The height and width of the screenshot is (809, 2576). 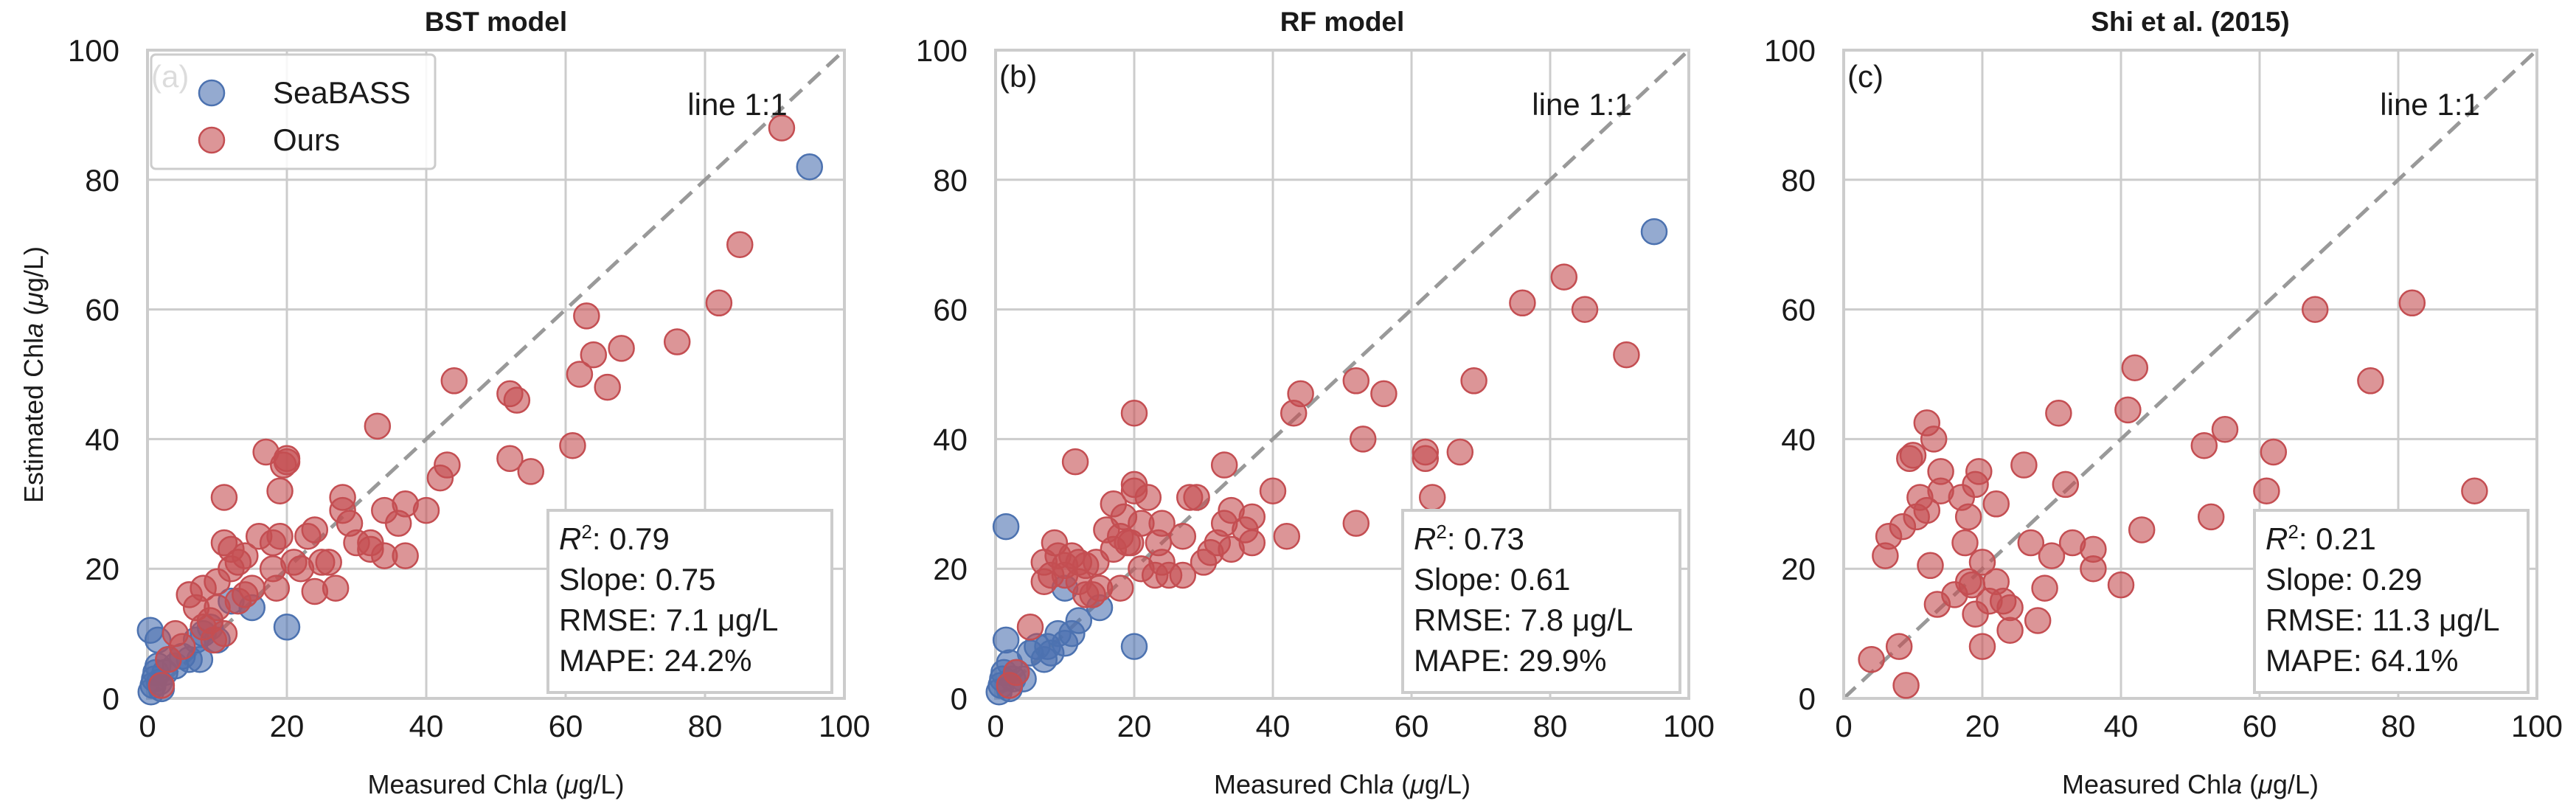 What do you see at coordinates (614, 539) in the screenshot?
I see `stats-r2: R2: 0.79` at bounding box center [614, 539].